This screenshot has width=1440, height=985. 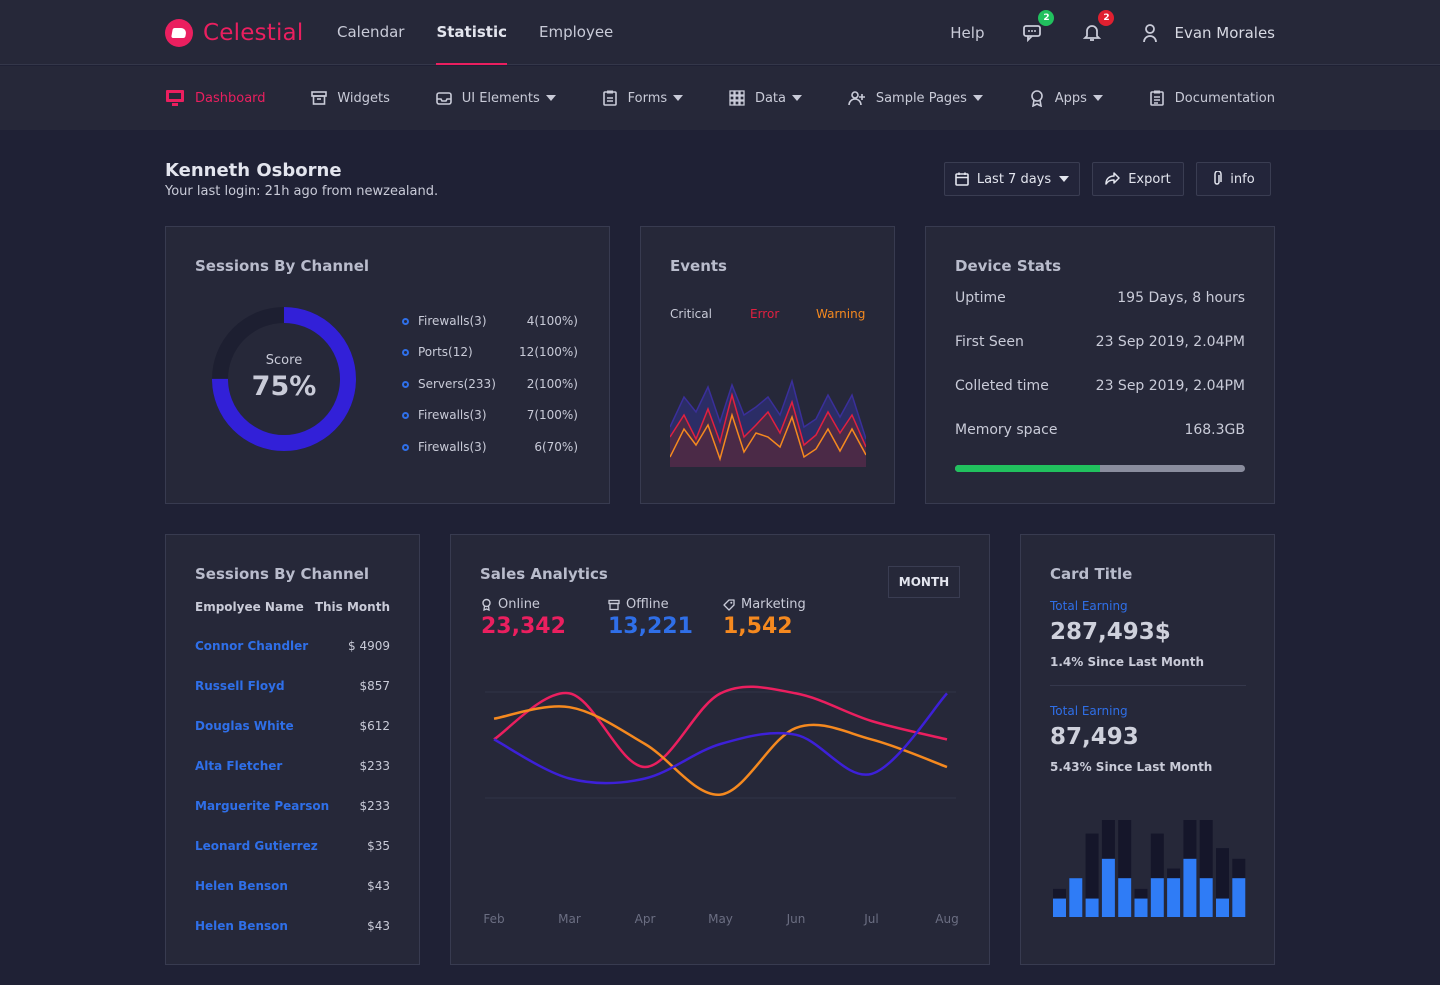 What do you see at coordinates (490, 447) in the screenshot?
I see `channel-item: Firewalls(3) 6(70%)` at bounding box center [490, 447].